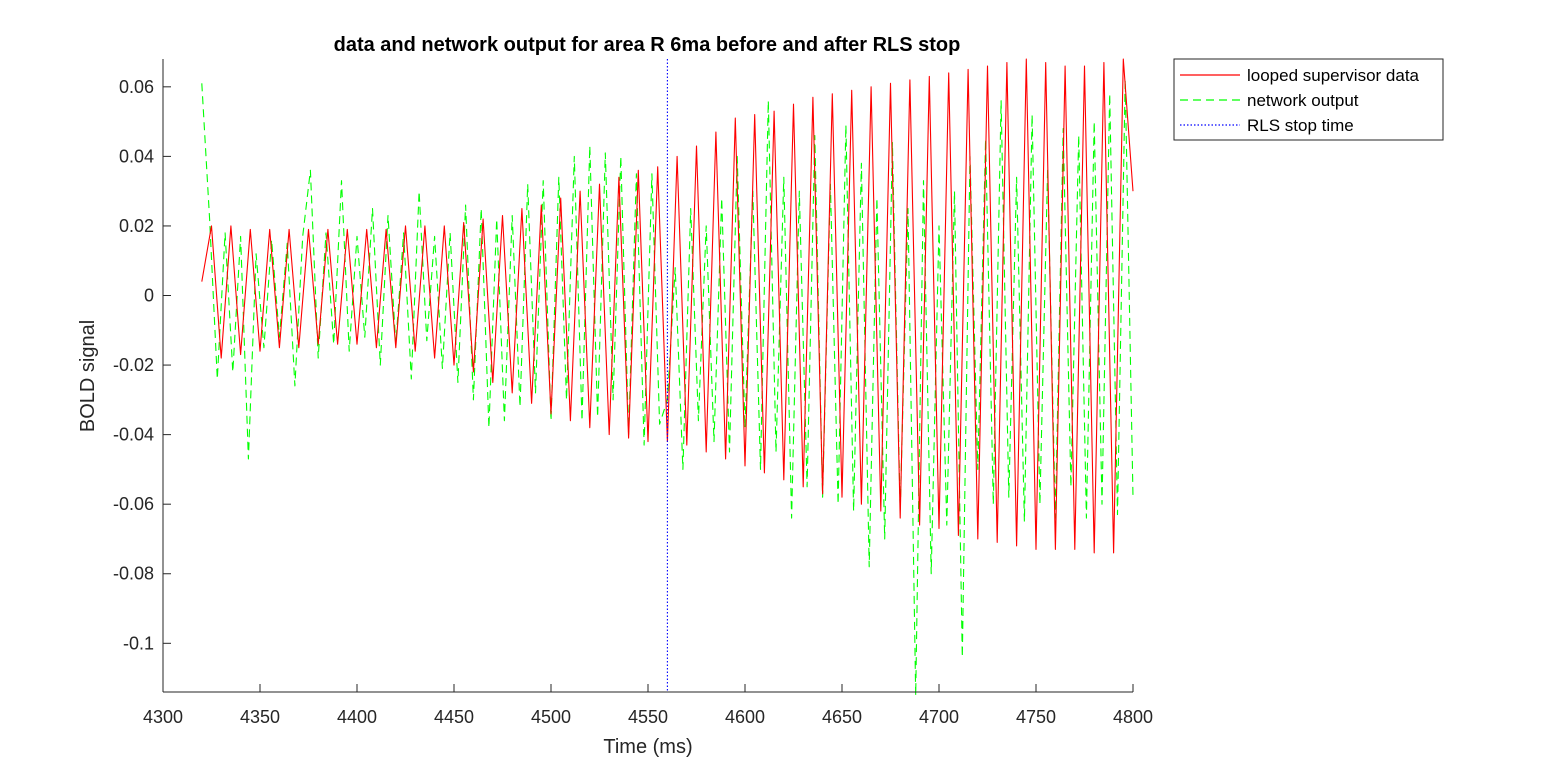 This screenshot has width=1563, height=781. I want to click on y-tick-label: 0.02, so click(136, 226).